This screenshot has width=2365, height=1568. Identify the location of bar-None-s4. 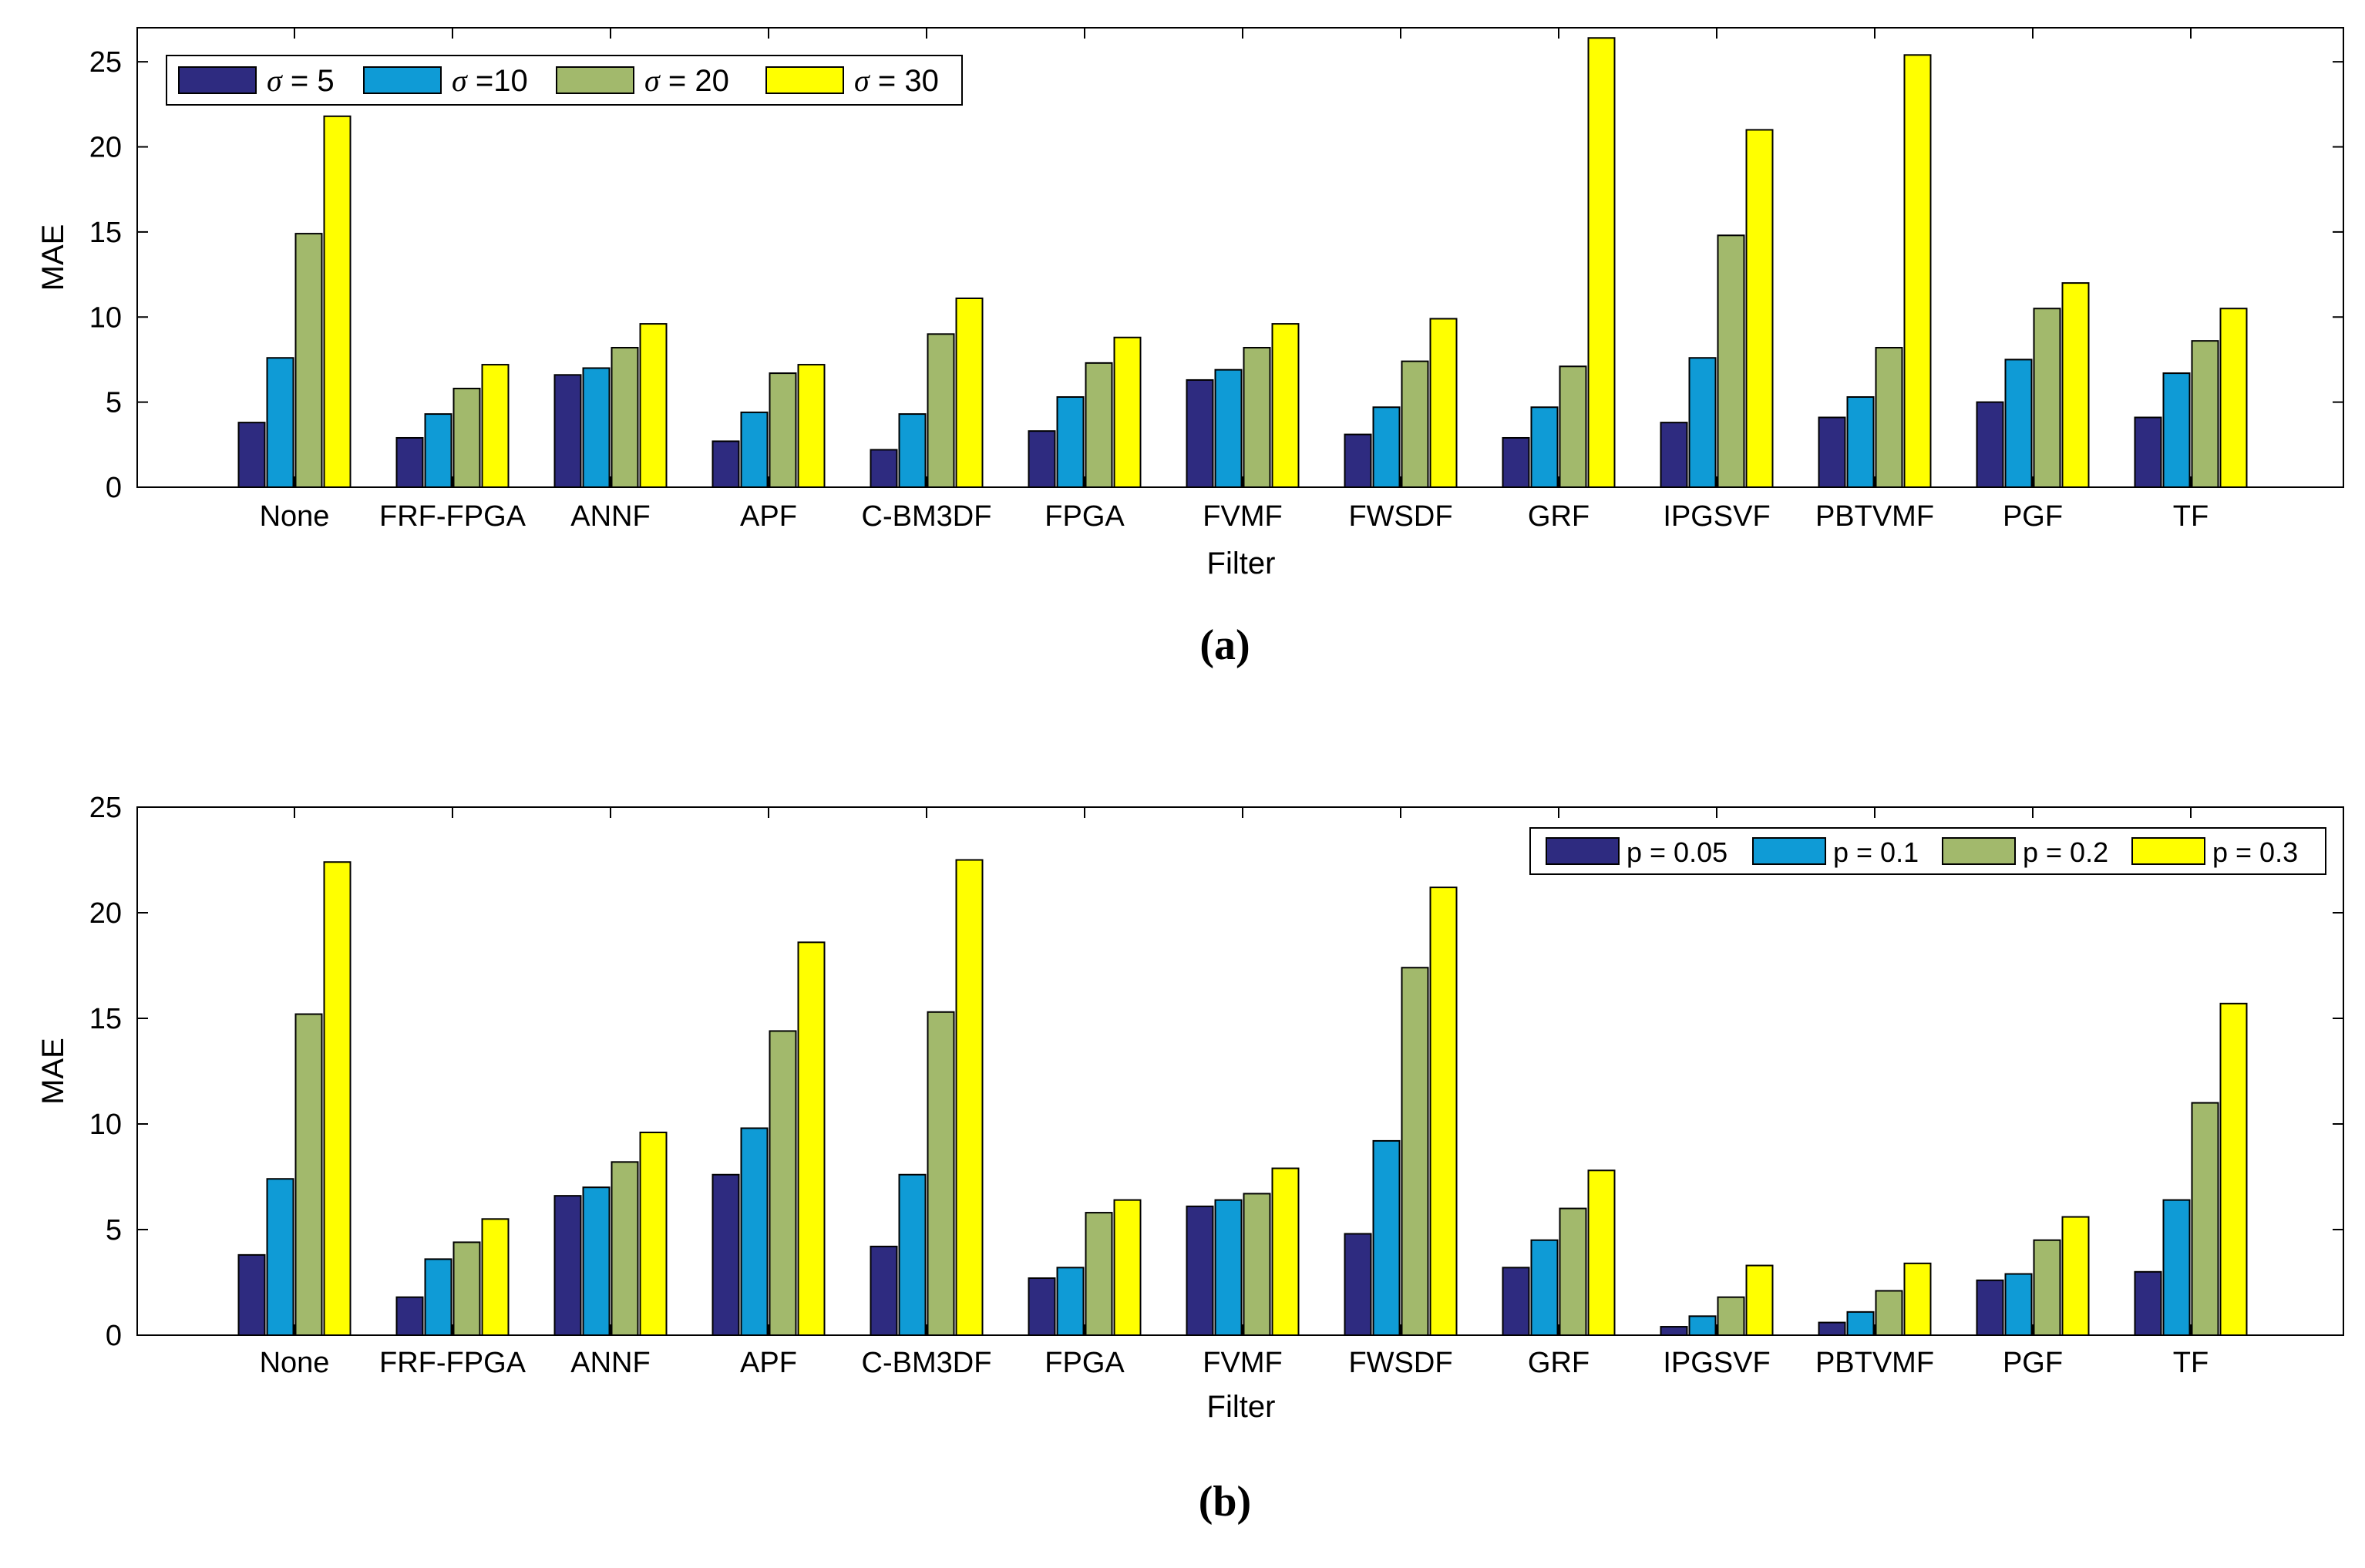
(337, 1098).